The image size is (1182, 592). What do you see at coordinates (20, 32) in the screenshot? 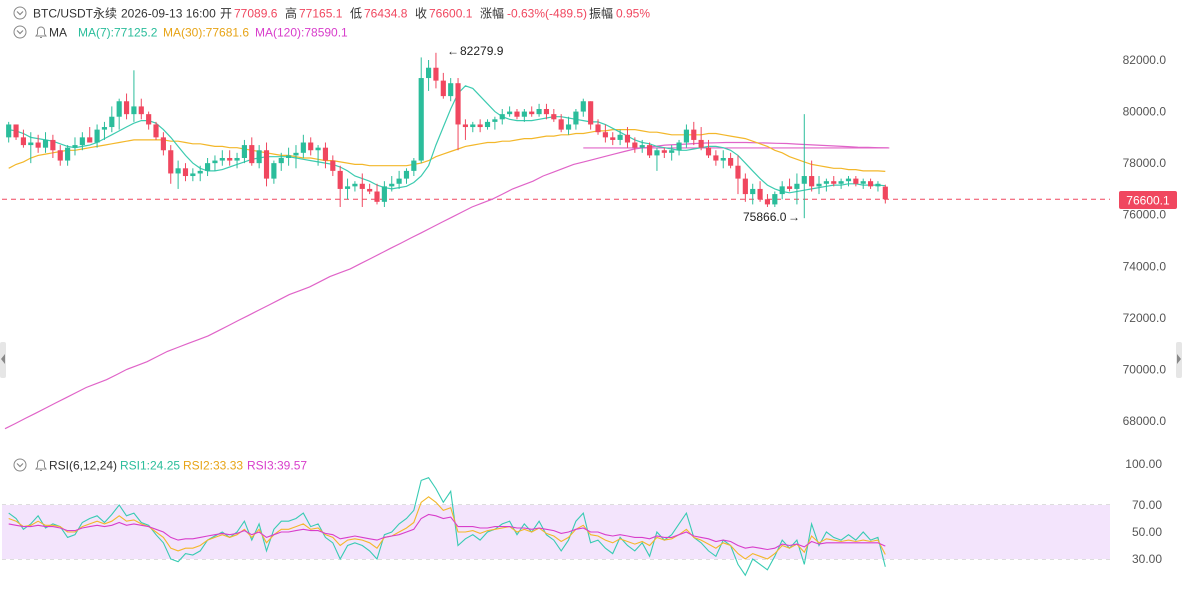
I see `ma-collapse-icon` at bounding box center [20, 32].